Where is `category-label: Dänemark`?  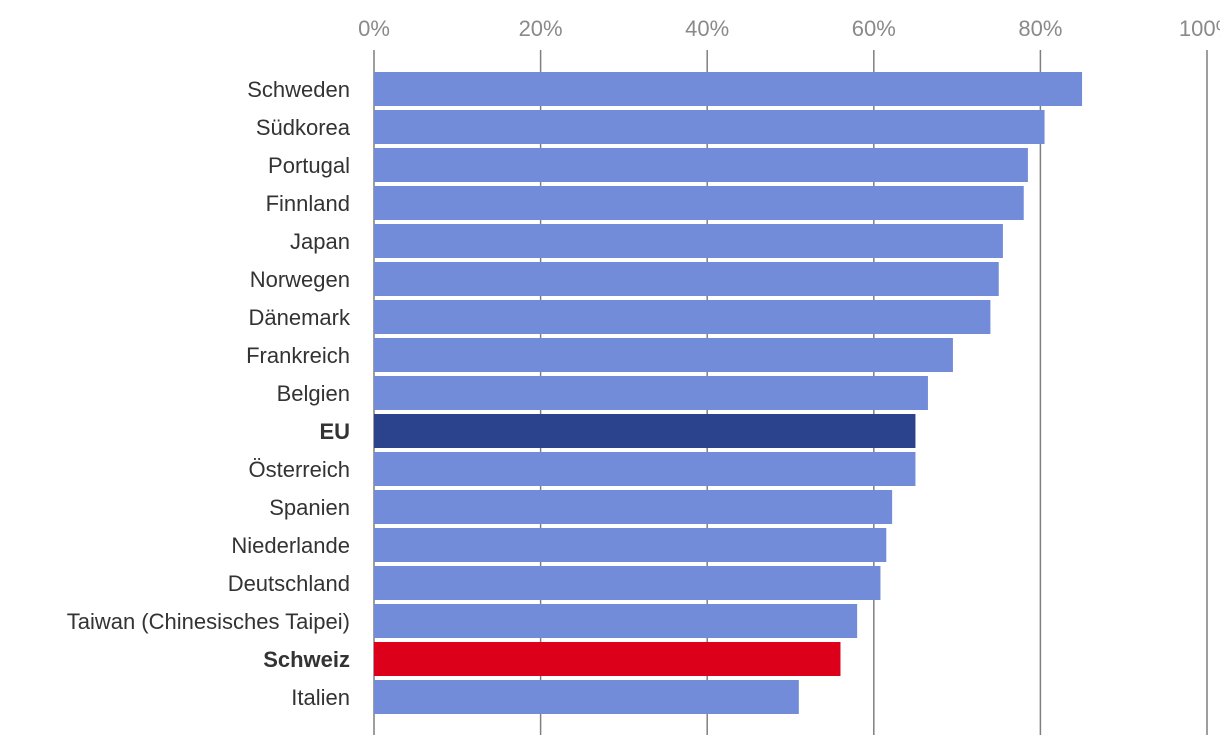 category-label: Dänemark is located at coordinates (300, 317).